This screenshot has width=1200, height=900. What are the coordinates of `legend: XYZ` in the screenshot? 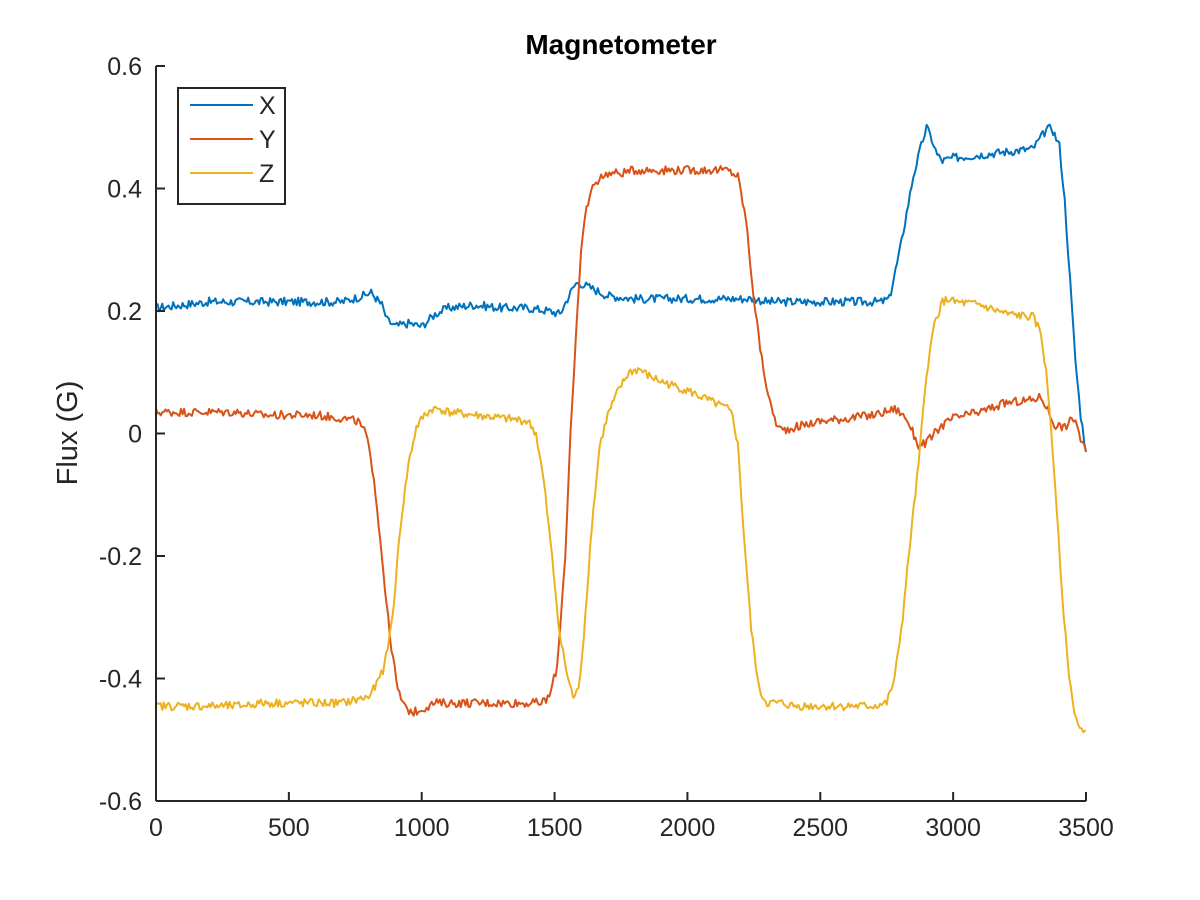 It's located at (231, 146).